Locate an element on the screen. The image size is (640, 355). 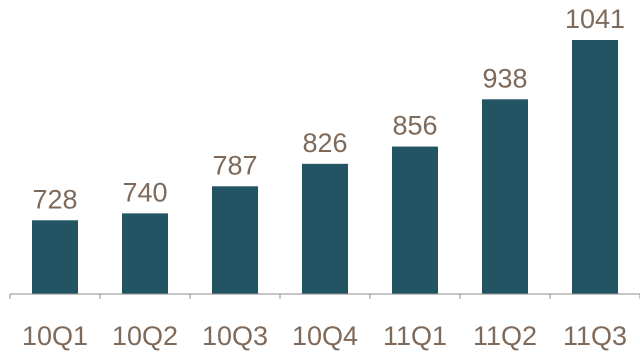
category-label-10Q3: 10Q3 is located at coordinates (235, 336).